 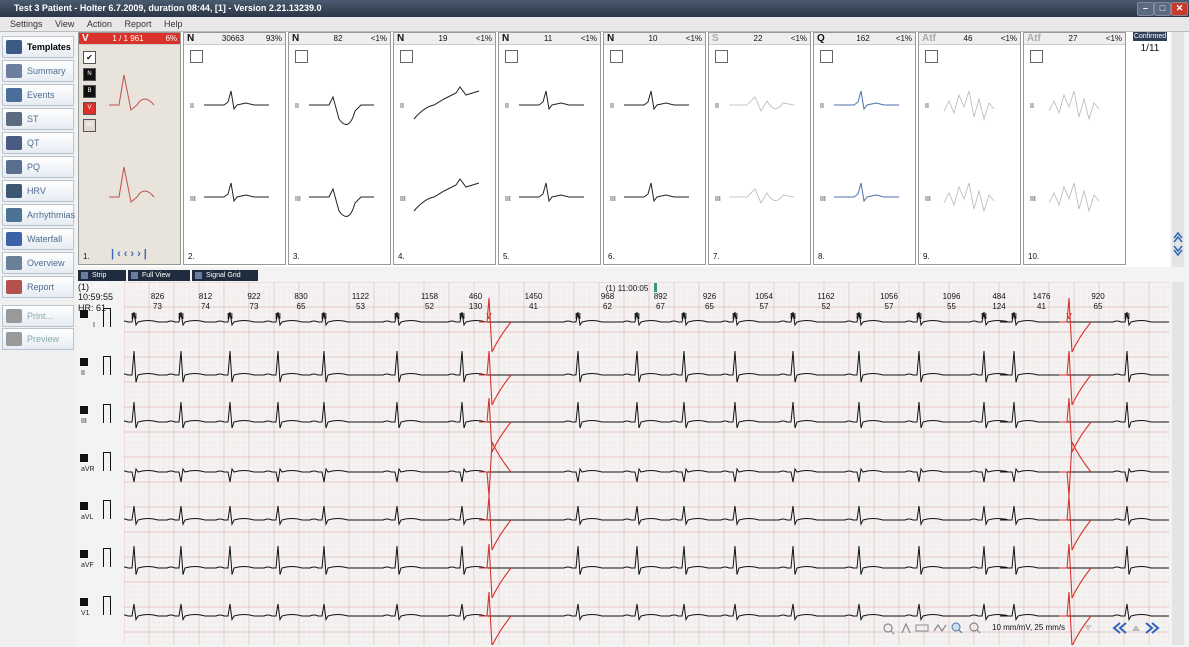 I want to click on template-card: Atf 27 <1% II III 10., so click(x=1074, y=148).